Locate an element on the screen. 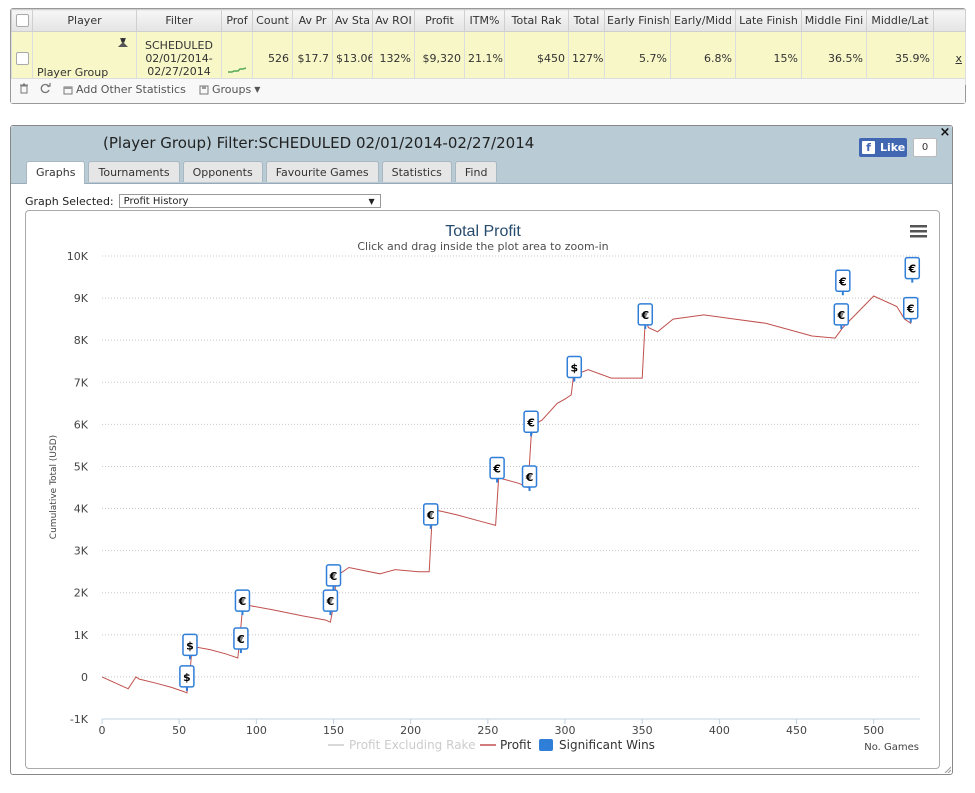  resize-grip-icon is located at coordinates (947, 769).